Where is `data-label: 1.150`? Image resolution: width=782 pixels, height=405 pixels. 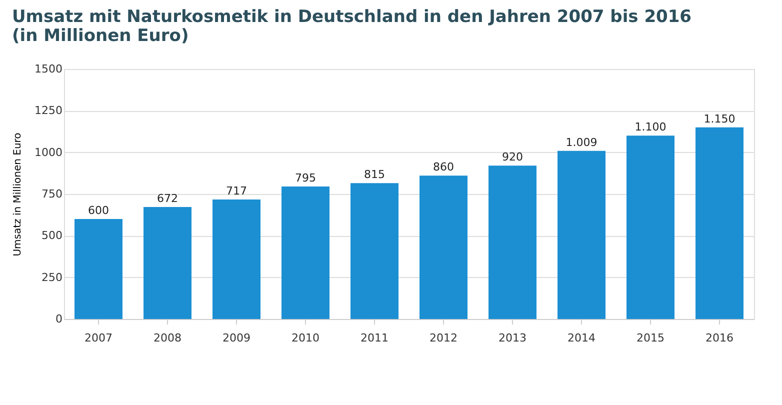
data-label: 1.150 is located at coordinates (720, 119).